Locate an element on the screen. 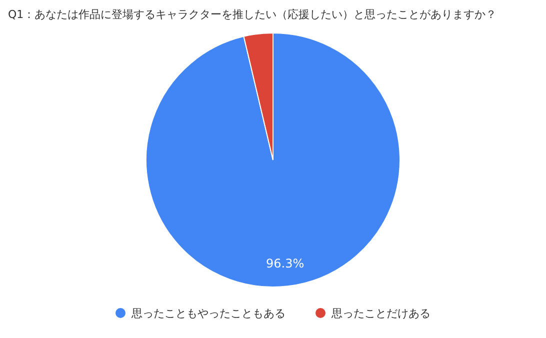  chart-title: Q1：あなたは作品に登場するキャラクターを推したい（応援したい）と思ったことがありますか？ is located at coordinates (252, 14).